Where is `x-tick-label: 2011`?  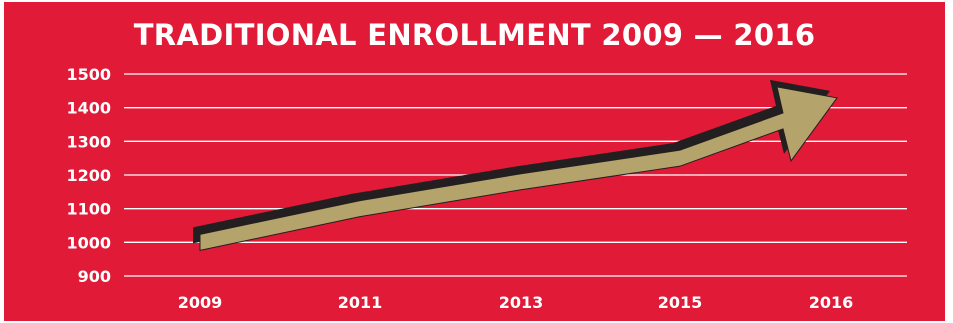
x-tick-label: 2011 is located at coordinates (360, 302).